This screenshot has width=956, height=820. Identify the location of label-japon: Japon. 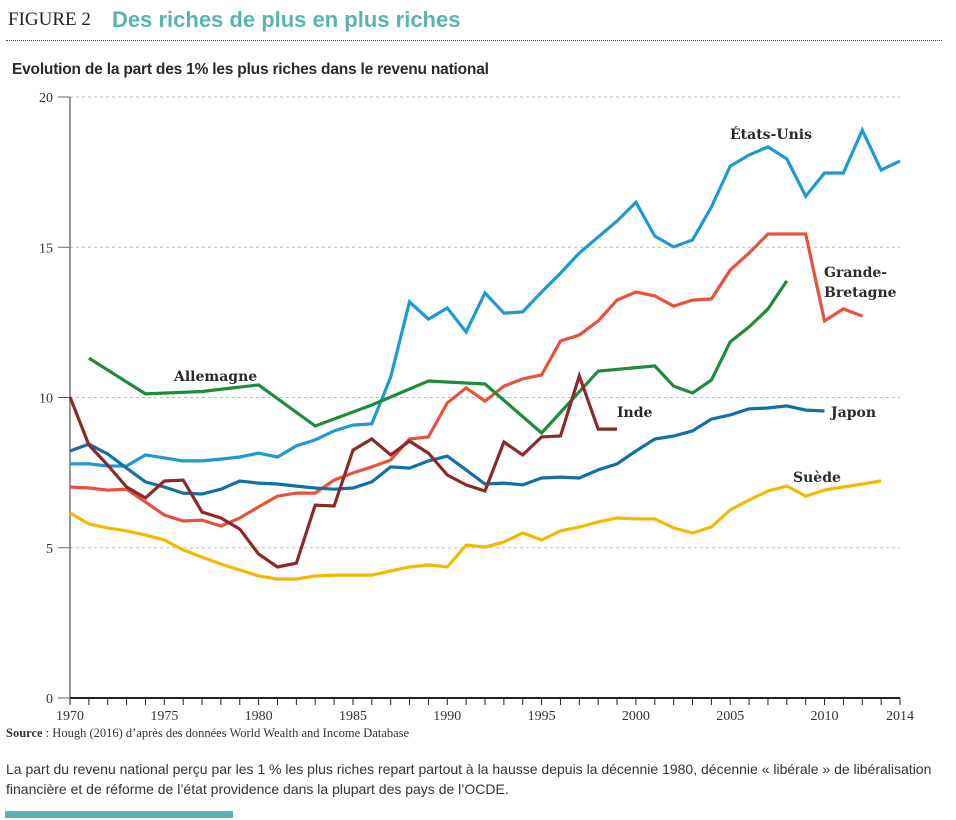
(852, 413).